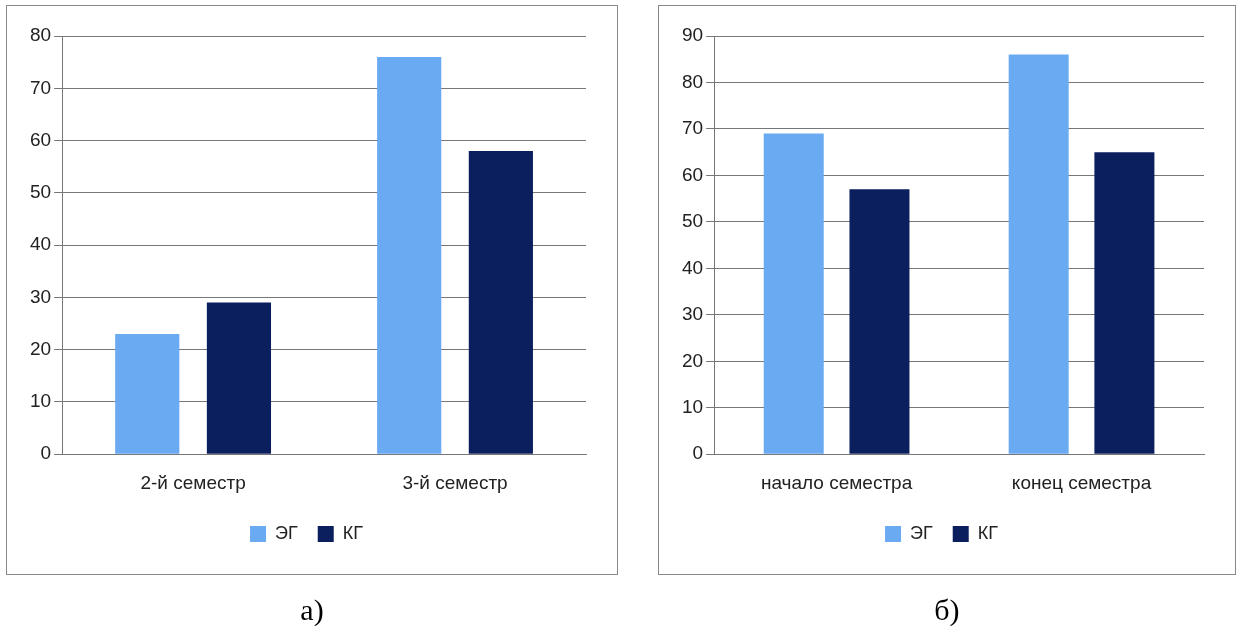 The width and height of the screenshot is (1241, 641). I want to click on x-tick-label: 2-й семестр, so click(193, 482).